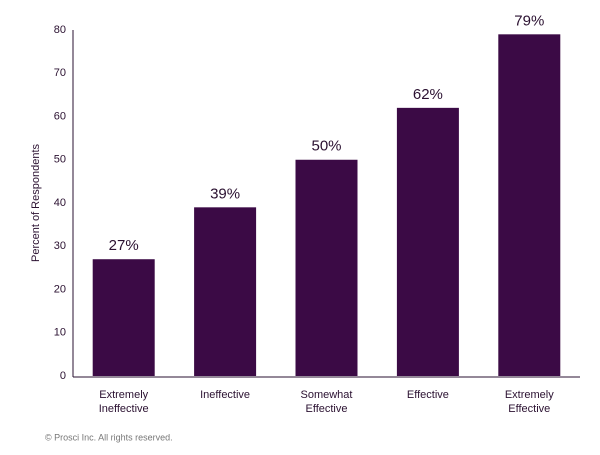 This screenshot has height=455, width=600. Describe the element at coordinates (36, 202) in the screenshot. I see `y-axis-label: Percent of Respondents` at that location.